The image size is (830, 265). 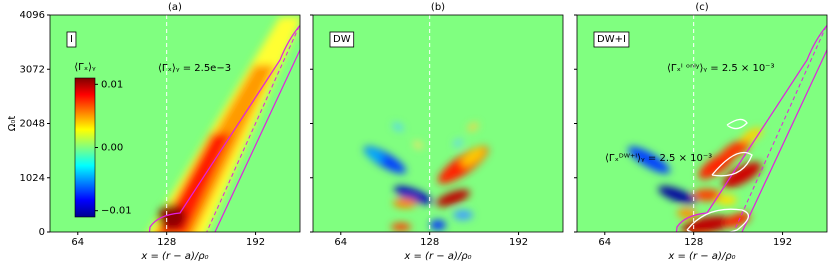 I want to click on colorbar-label: ⟨Γₓ⟩ᵧ, so click(x=85, y=67).